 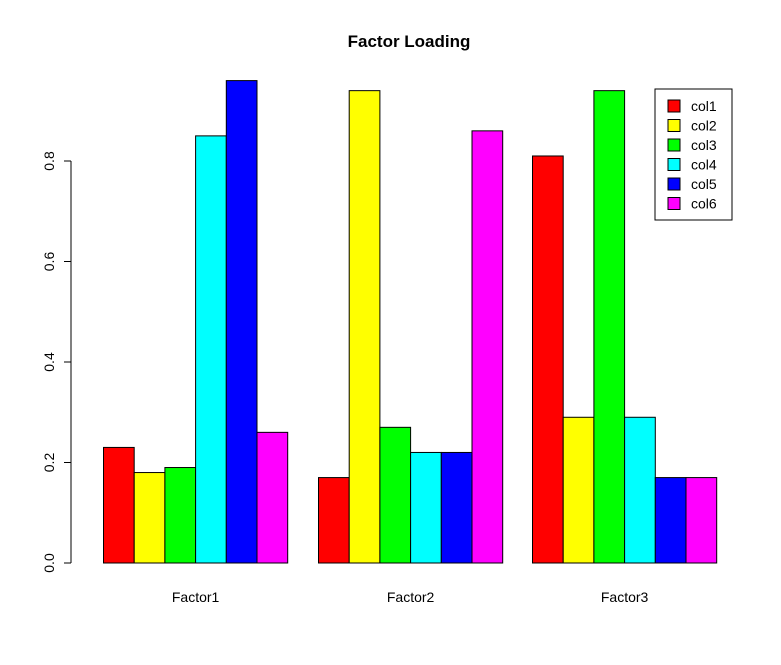 What do you see at coordinates (49, 262) in the screenshot?
I see `y-tick-label: 0.6` at bounding box center [49, 262].